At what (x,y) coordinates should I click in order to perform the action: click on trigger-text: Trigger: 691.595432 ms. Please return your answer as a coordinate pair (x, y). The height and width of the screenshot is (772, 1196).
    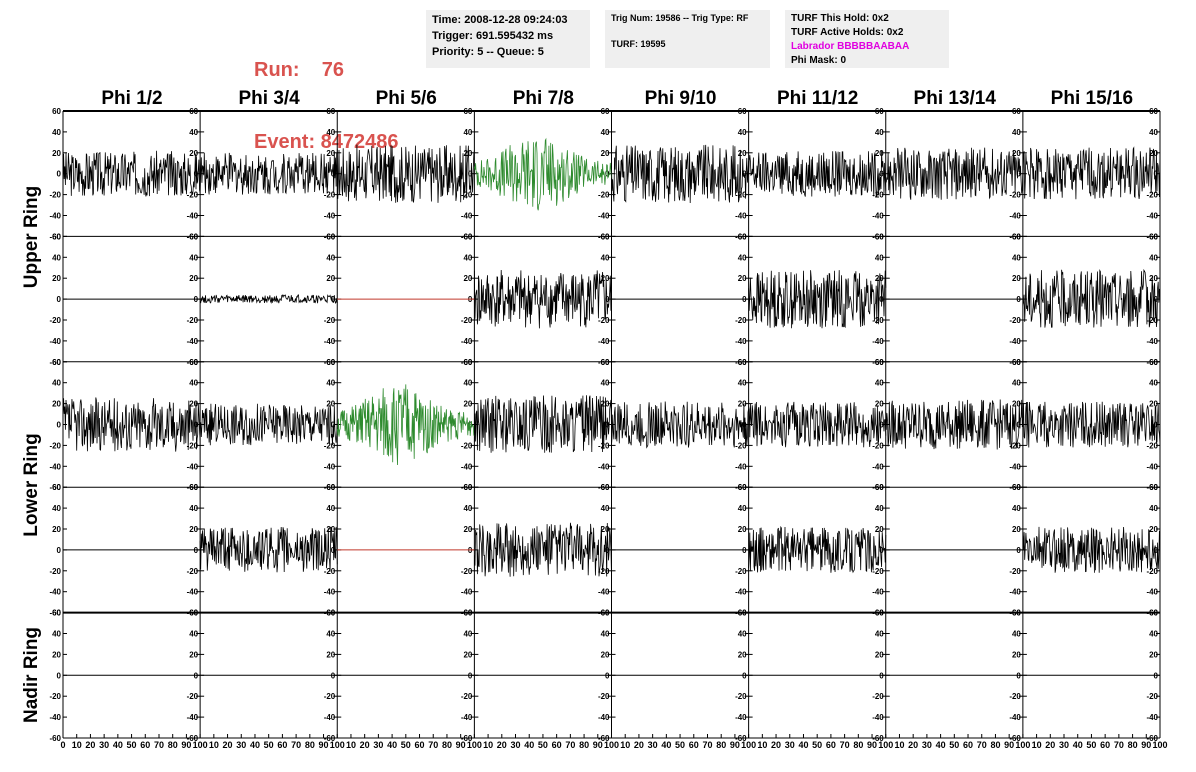
    Looking at the image, I should click on (493, 36).